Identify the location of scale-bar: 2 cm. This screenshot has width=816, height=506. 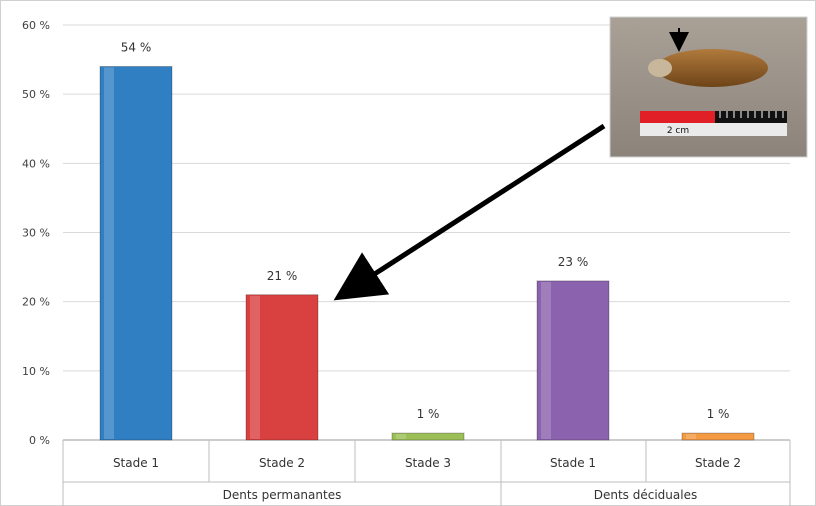
(713, 123).